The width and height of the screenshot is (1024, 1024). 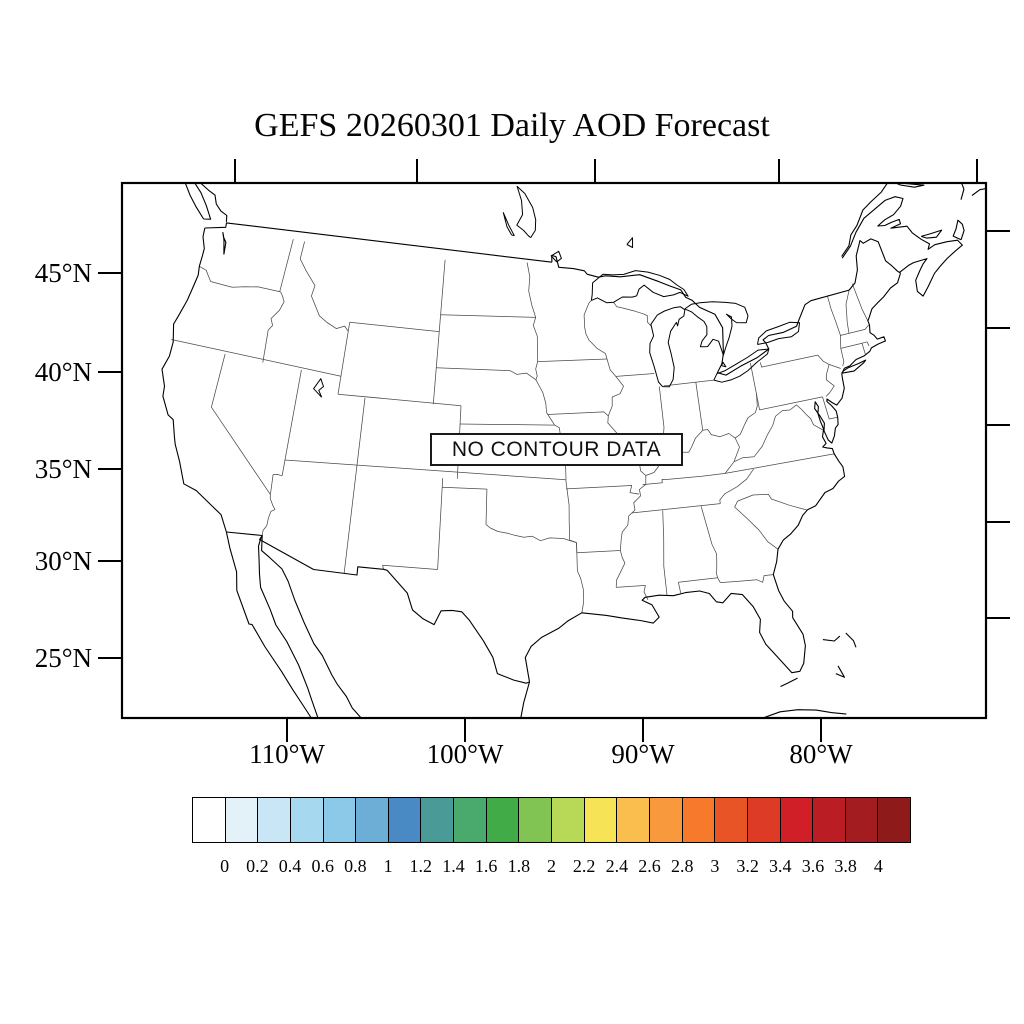 I want to click on no-contour-data-box: NO CONTOUR DATA, so click(x=556, y=449).